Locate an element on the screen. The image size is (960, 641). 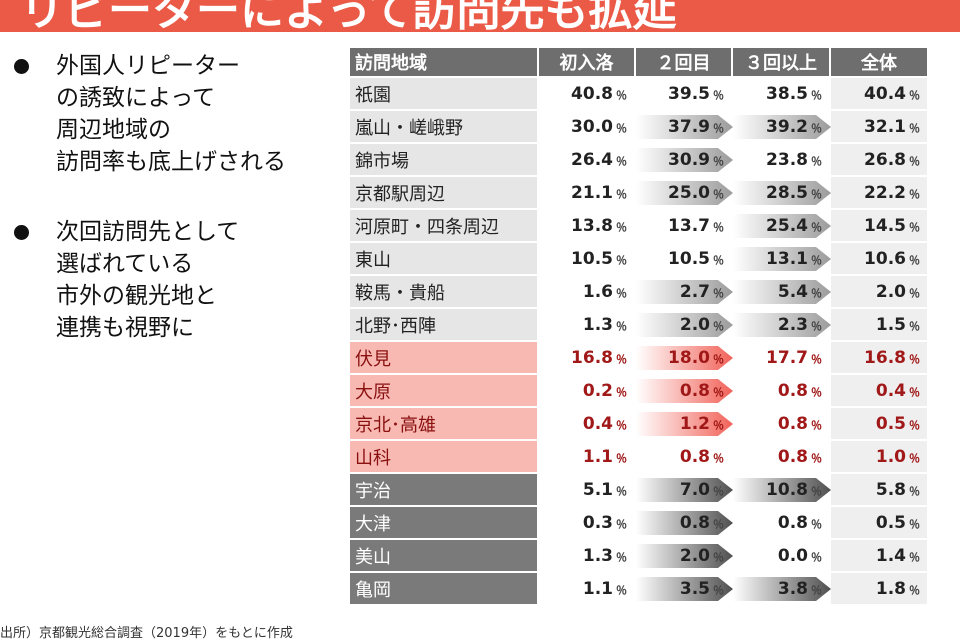
visit-value-cell: 1.3 ％ is located at coordinates (586, 555).